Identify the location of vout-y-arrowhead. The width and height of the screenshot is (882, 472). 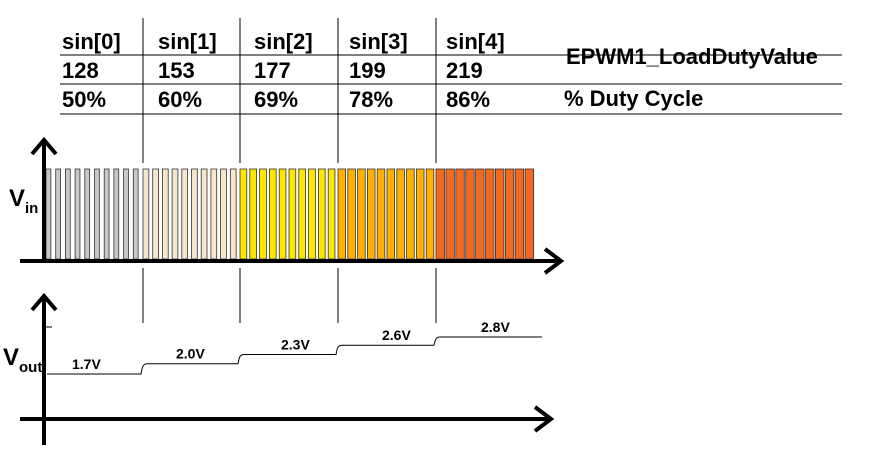
(44, 302).